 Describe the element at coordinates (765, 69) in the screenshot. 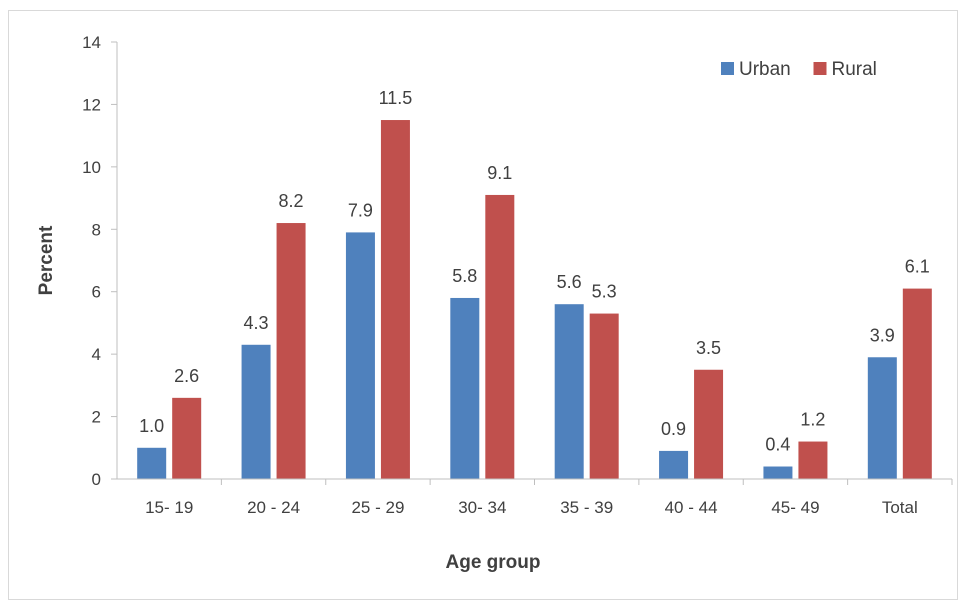

I see `legend-label-urban: Urban` at that location.